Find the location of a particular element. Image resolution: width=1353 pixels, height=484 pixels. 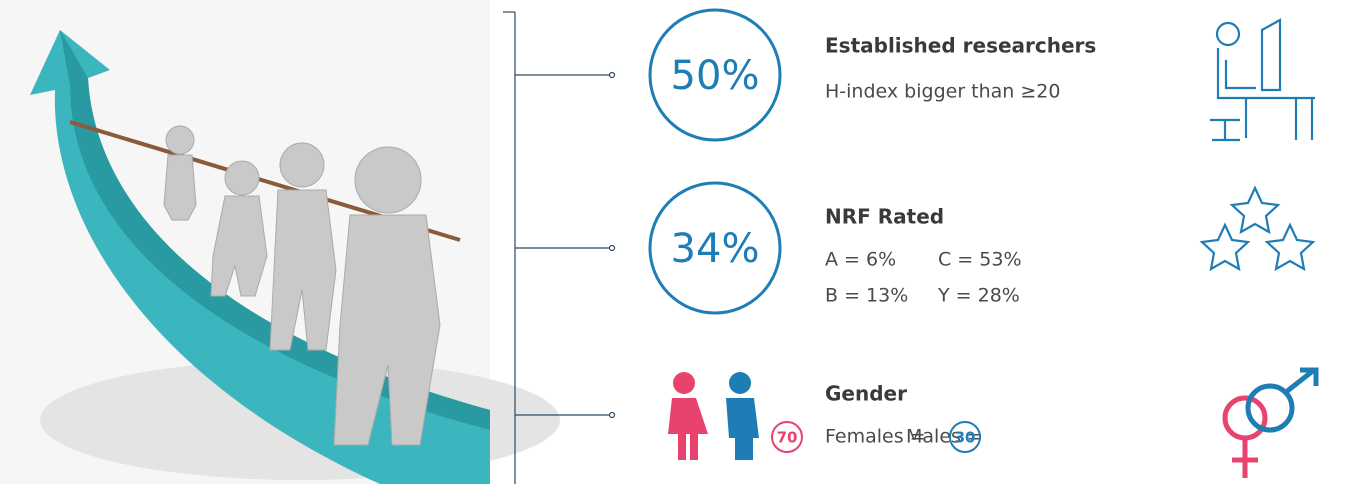

stat-title: Gender is located at coordinates (866, 394).